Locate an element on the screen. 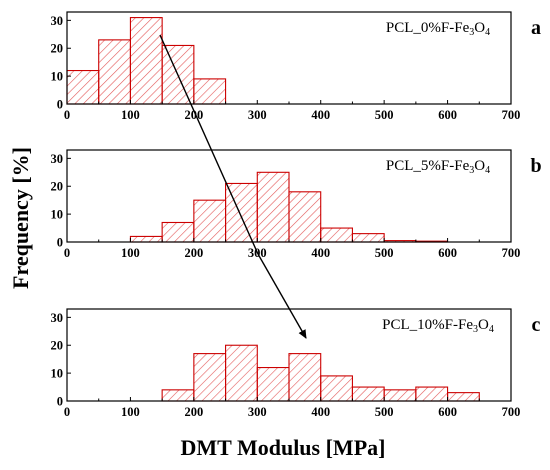 This screenshot has height=470, width=550. x-tick-label-a-100: 100 is located at coordinates (130, 115).